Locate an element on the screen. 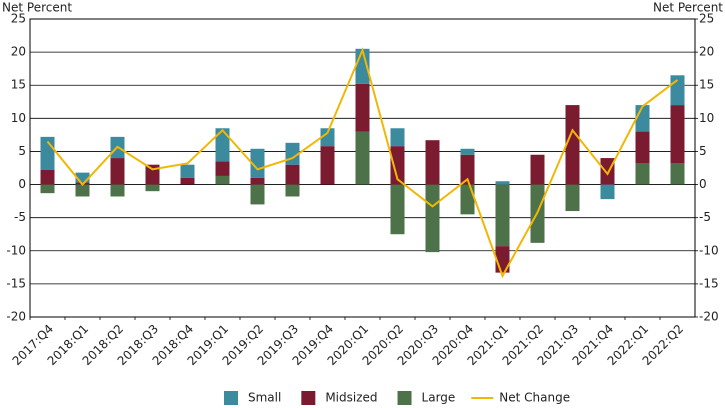  y2-tick-label: 25 is located at coordinates (706, 19).